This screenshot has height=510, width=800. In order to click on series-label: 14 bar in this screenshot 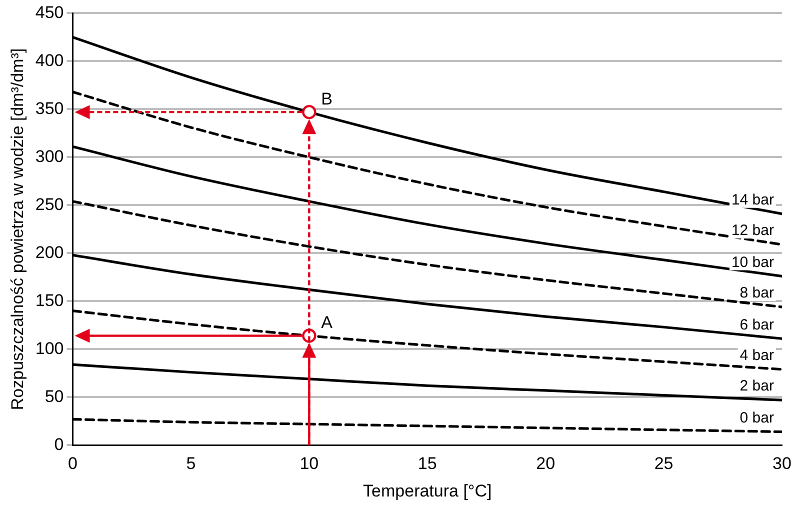, I will do `click(752, 199)`.